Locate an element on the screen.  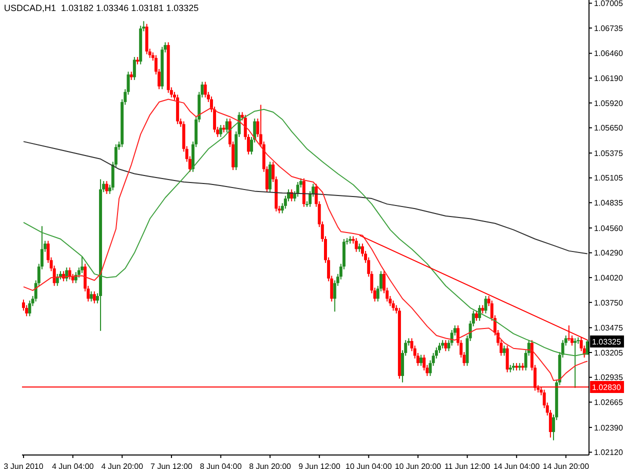
x-tick-label: 14 Jun 04:00 is located at coordinates (516, 465).